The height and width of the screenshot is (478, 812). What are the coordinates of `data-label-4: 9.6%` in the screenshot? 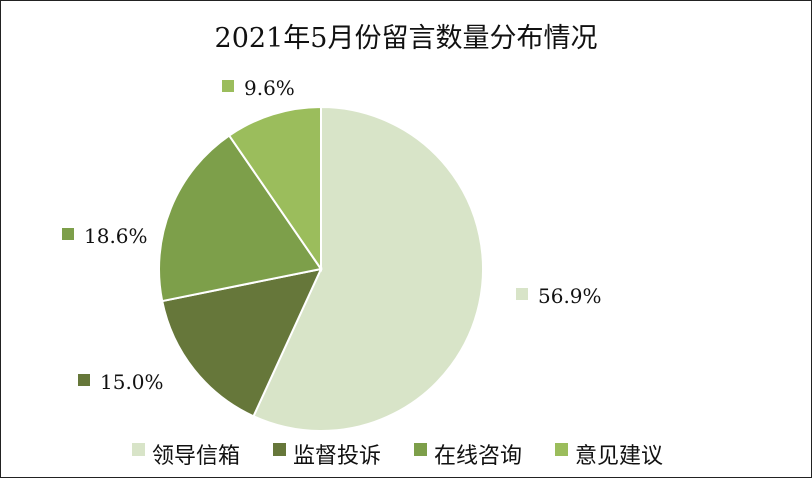 It's located at (269, 88).